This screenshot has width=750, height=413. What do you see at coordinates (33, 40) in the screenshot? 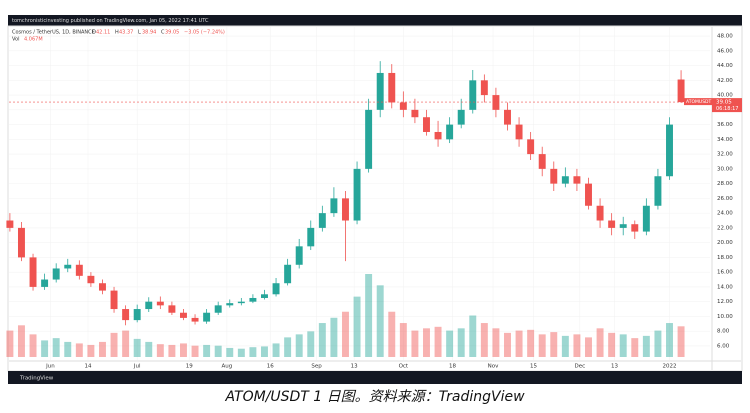
I see `volume-value: 4.067M` at bounding box center [33, 40].